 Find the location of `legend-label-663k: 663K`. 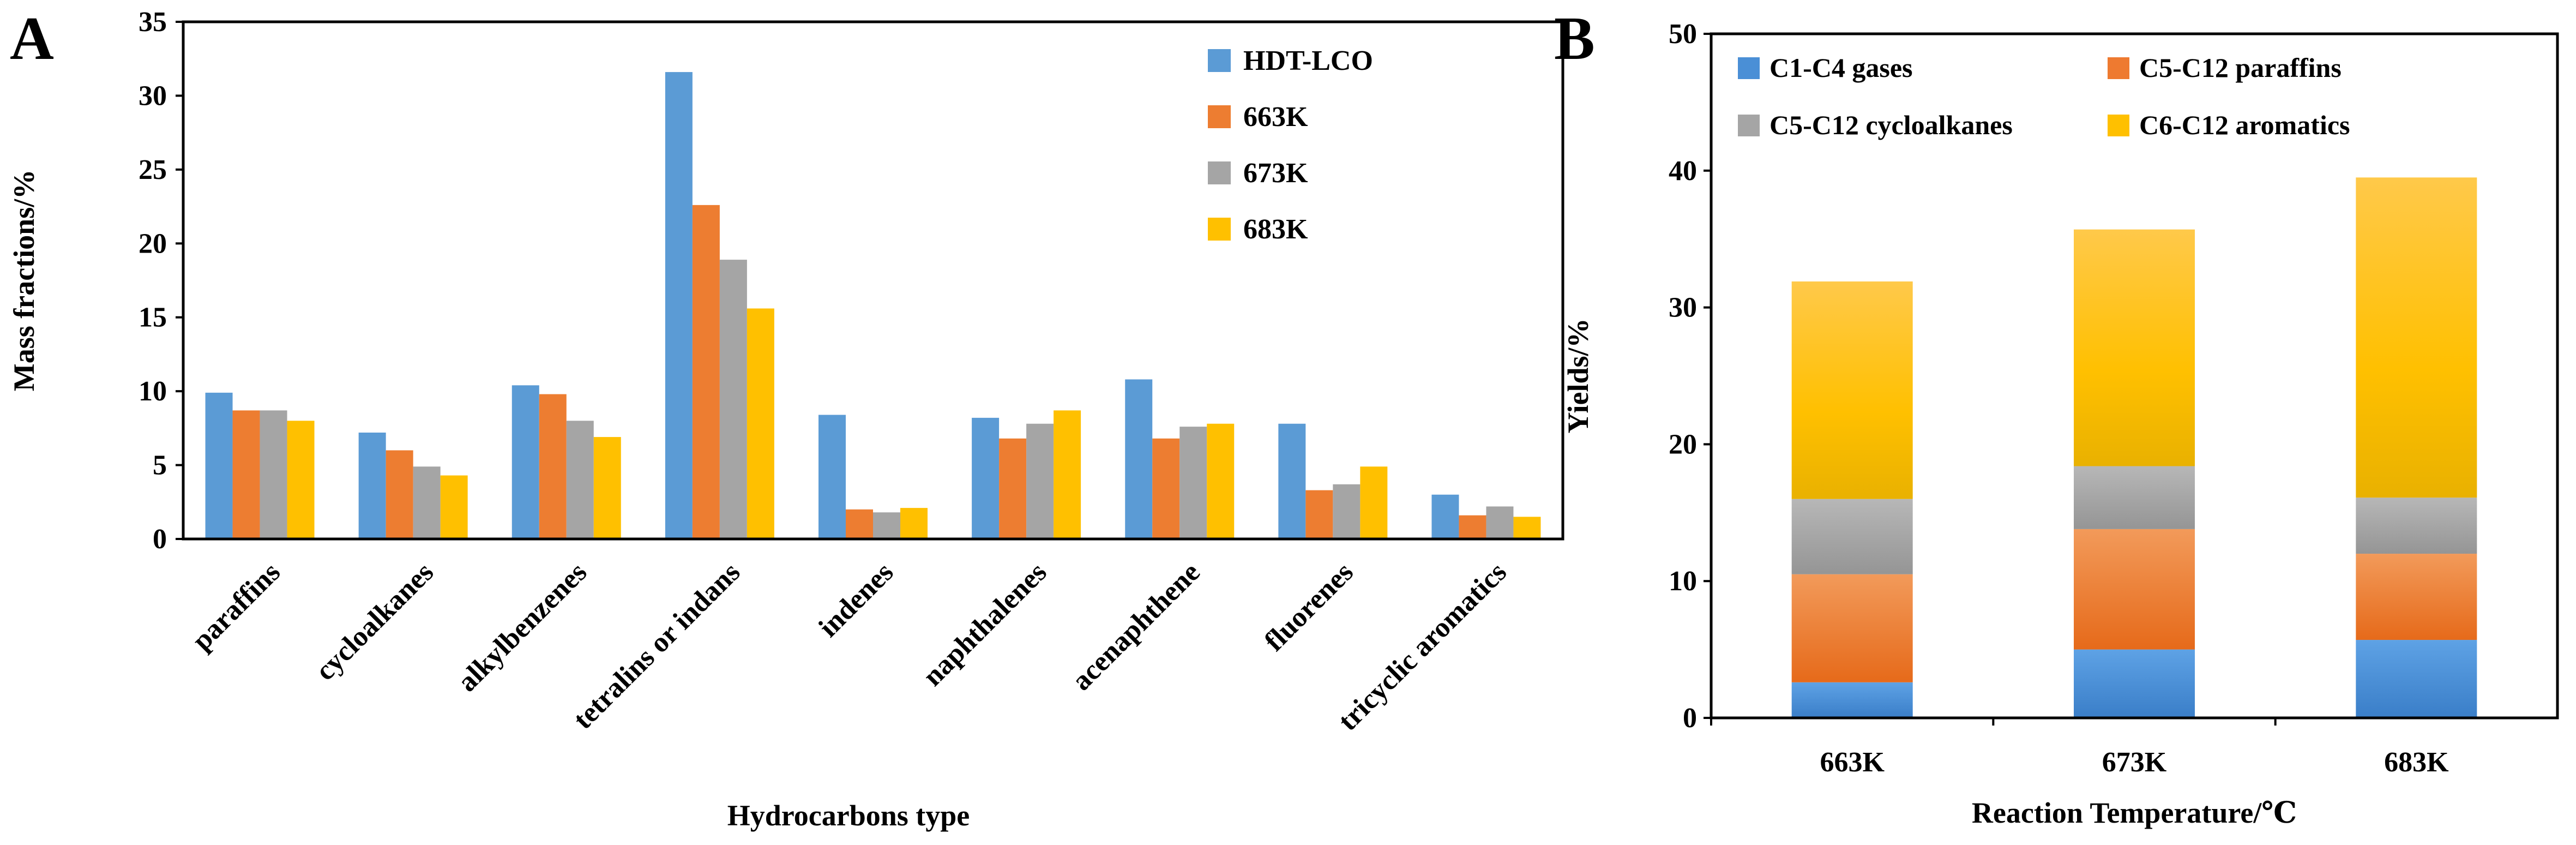

legend-label-663k: 663K is located at coordinates (1275, 117).